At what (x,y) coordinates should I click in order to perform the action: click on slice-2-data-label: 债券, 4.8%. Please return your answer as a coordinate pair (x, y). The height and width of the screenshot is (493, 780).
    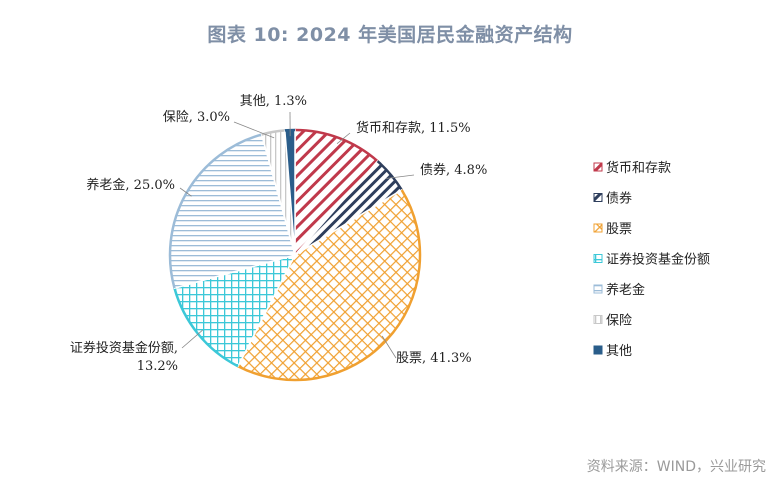
    Looking at the image, I should click on (453, 170).